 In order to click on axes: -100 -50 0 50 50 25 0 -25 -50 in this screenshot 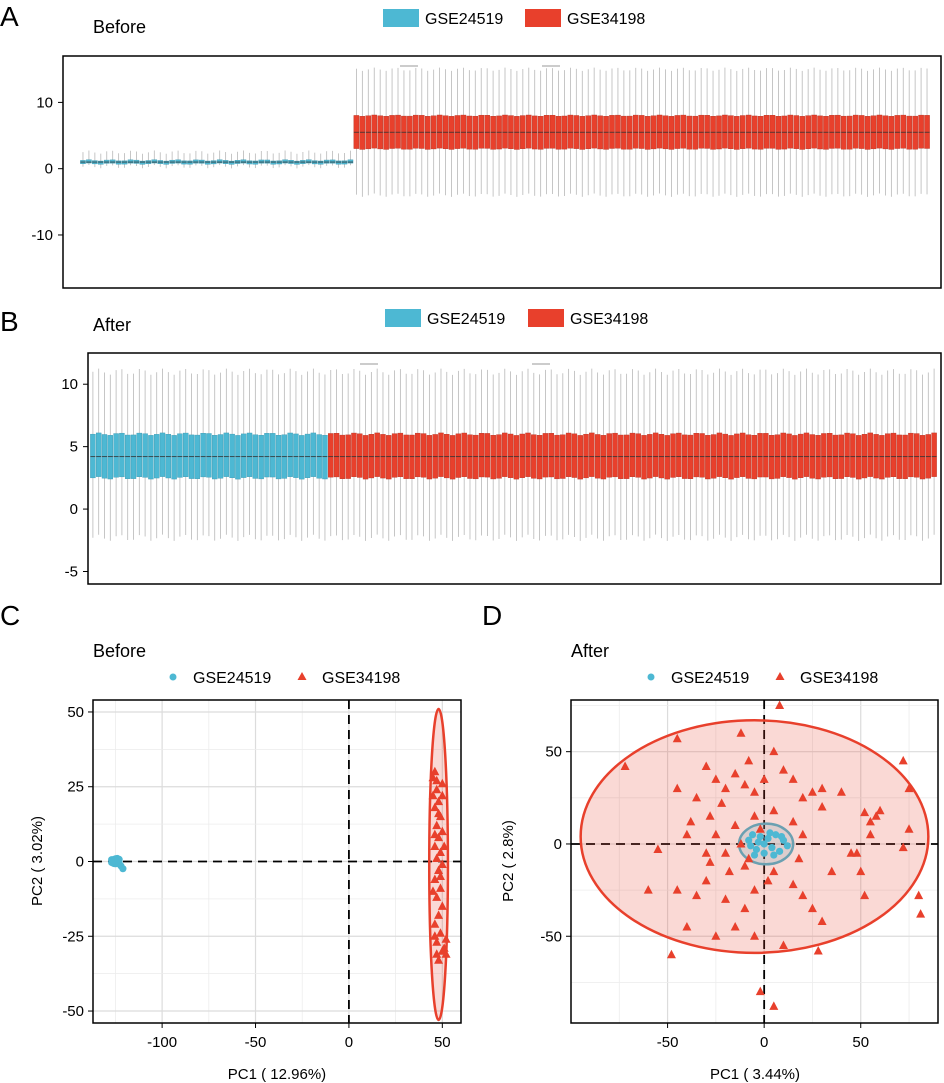, I will do `click(256, 877)`.